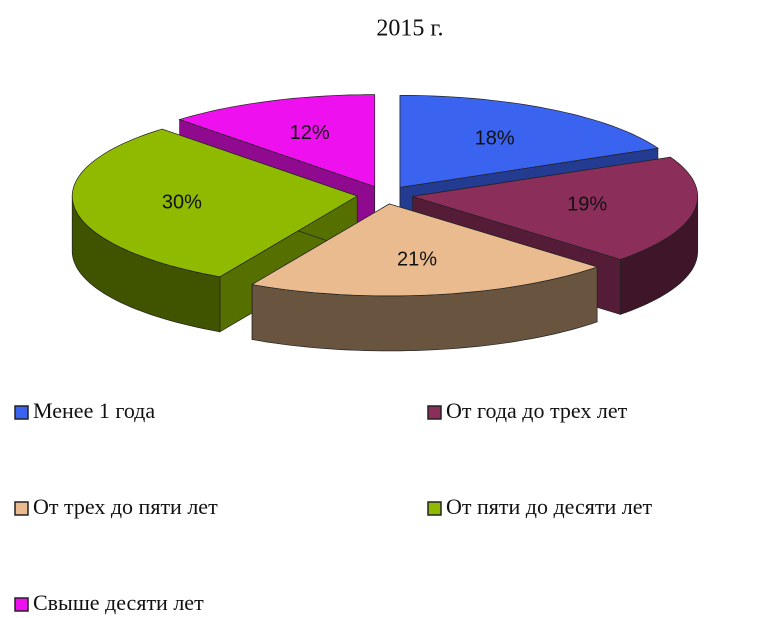 The height and width of the screenshot is (618, 778). What do you see at coordinates (587, 205) in the screenshot?
I see `data-label: 19%` at bounding box center [587, 205].